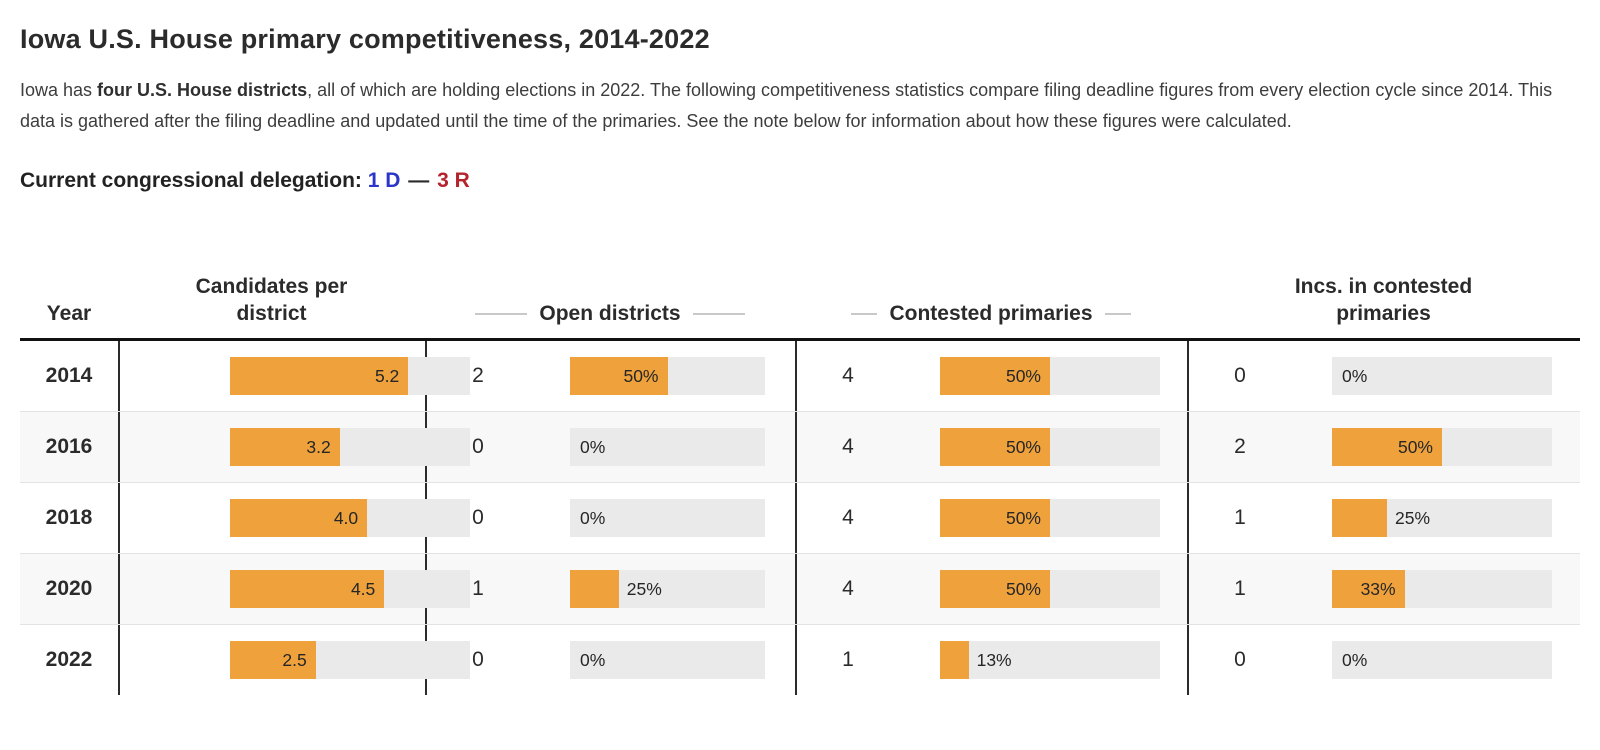 Image resolution: width=1600 pixels, height=750 pixels. I want to click on open-bar: 25%, so click(667, 589).